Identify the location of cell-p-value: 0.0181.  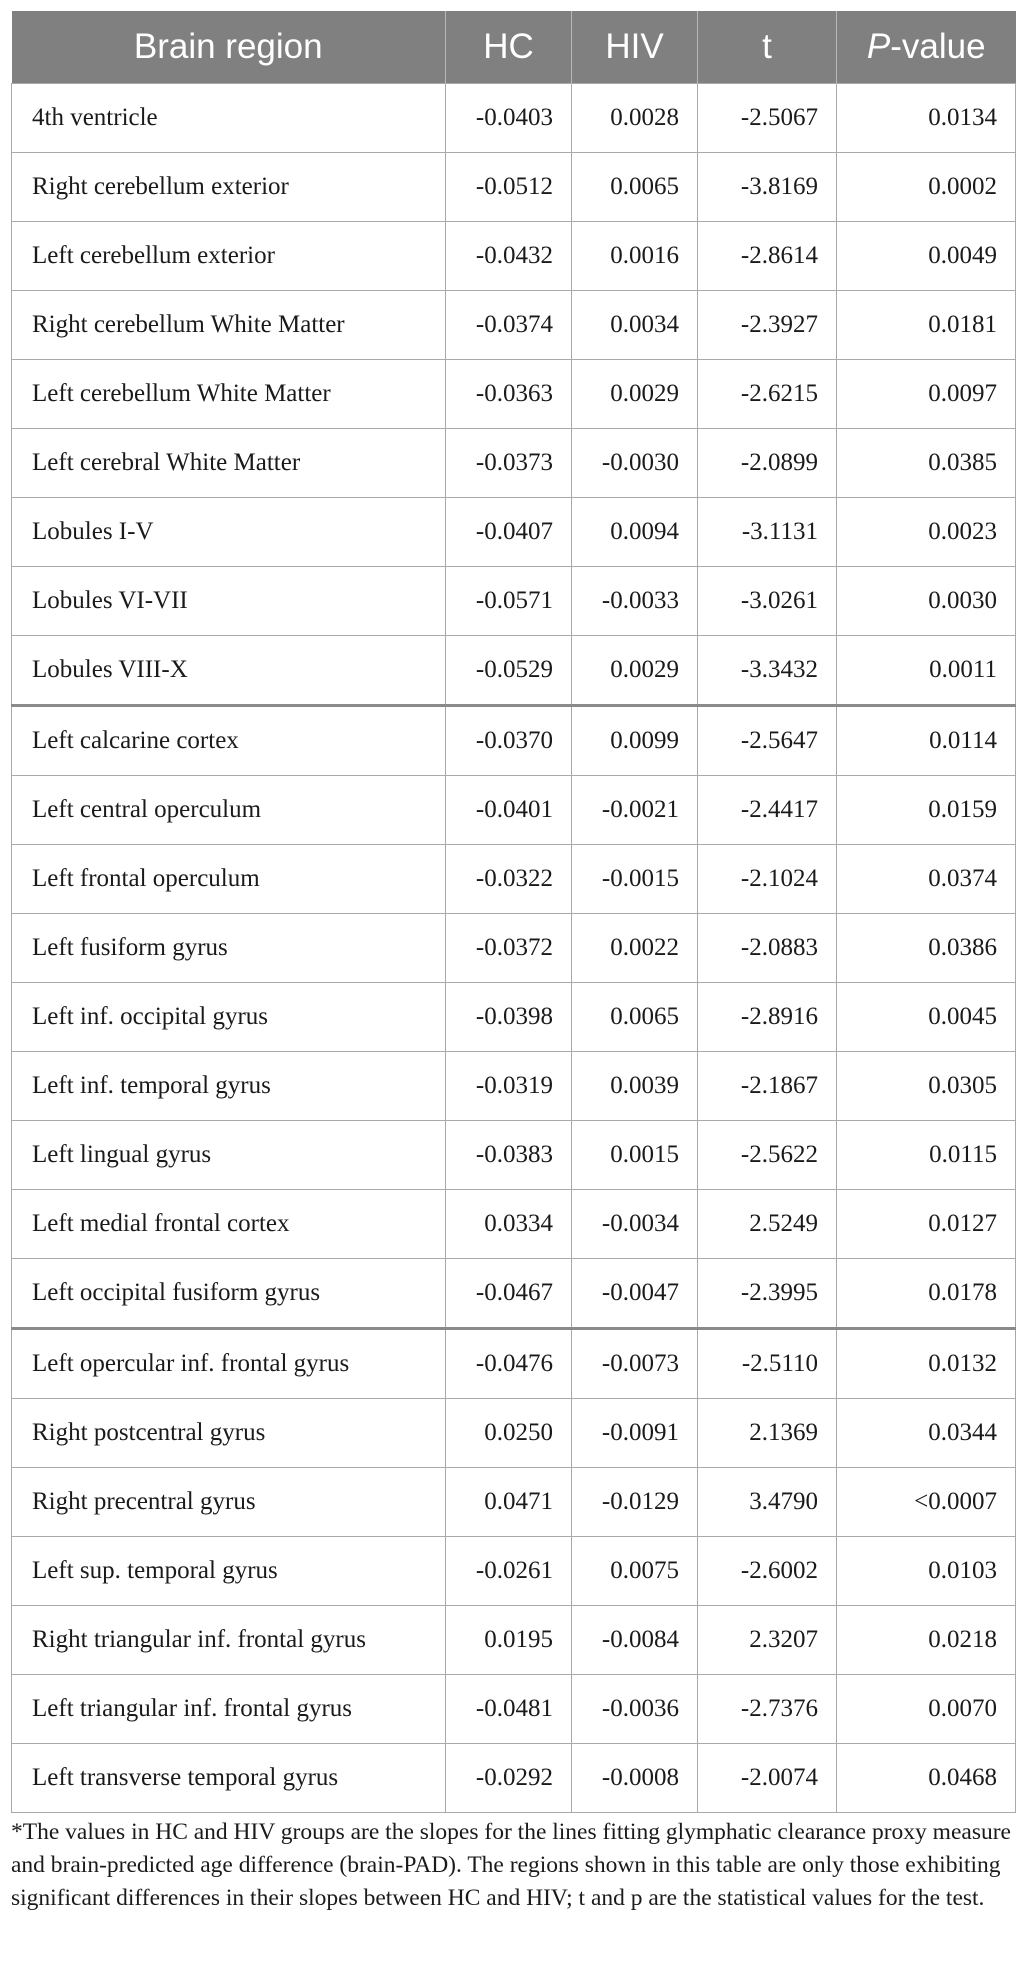
(926, 325).